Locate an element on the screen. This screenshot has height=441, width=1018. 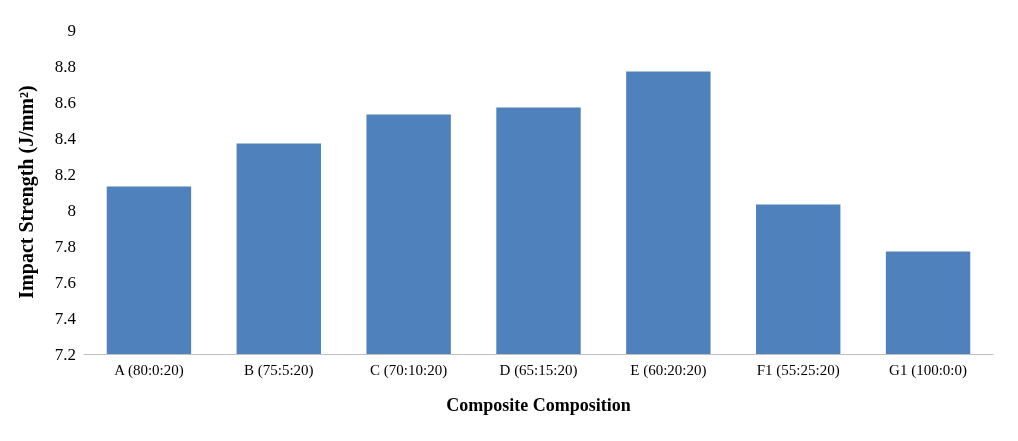
y-tick-label: 7.2 is located at coordinates (65, 354).